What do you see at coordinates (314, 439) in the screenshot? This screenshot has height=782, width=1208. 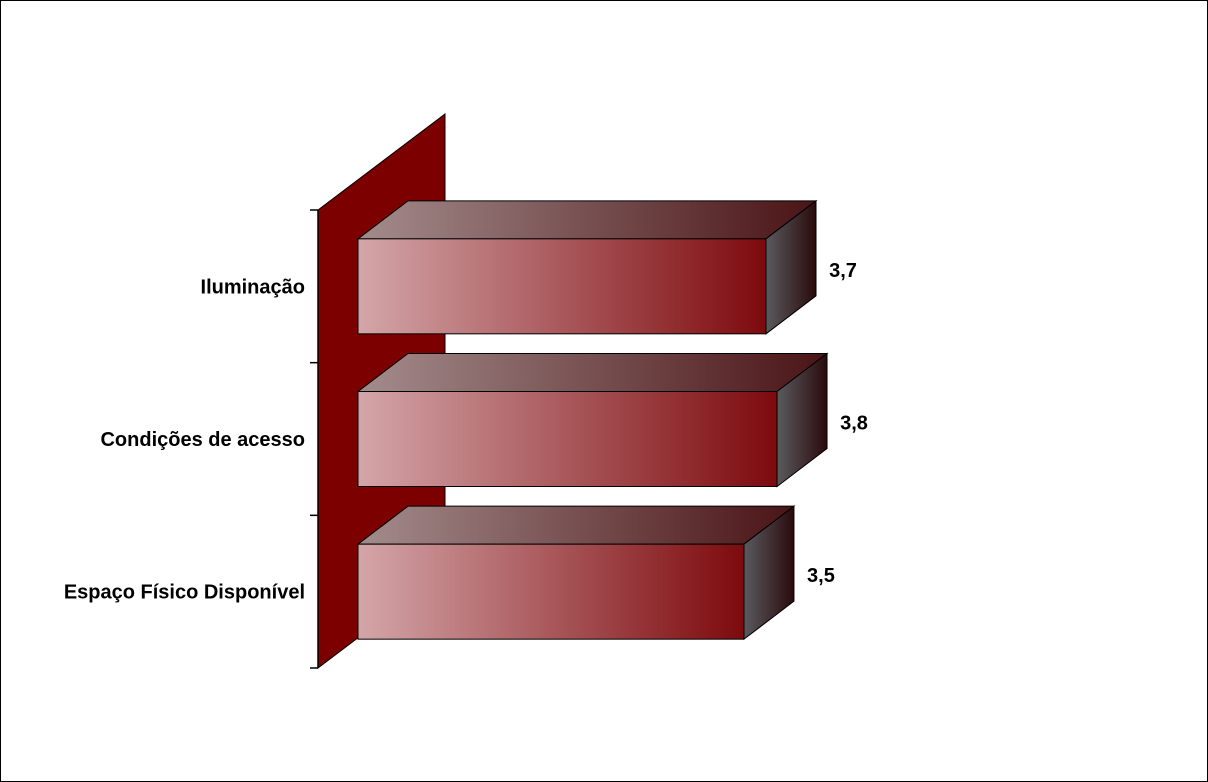 I see `axis-ticks` at bounding box center [314, 439].